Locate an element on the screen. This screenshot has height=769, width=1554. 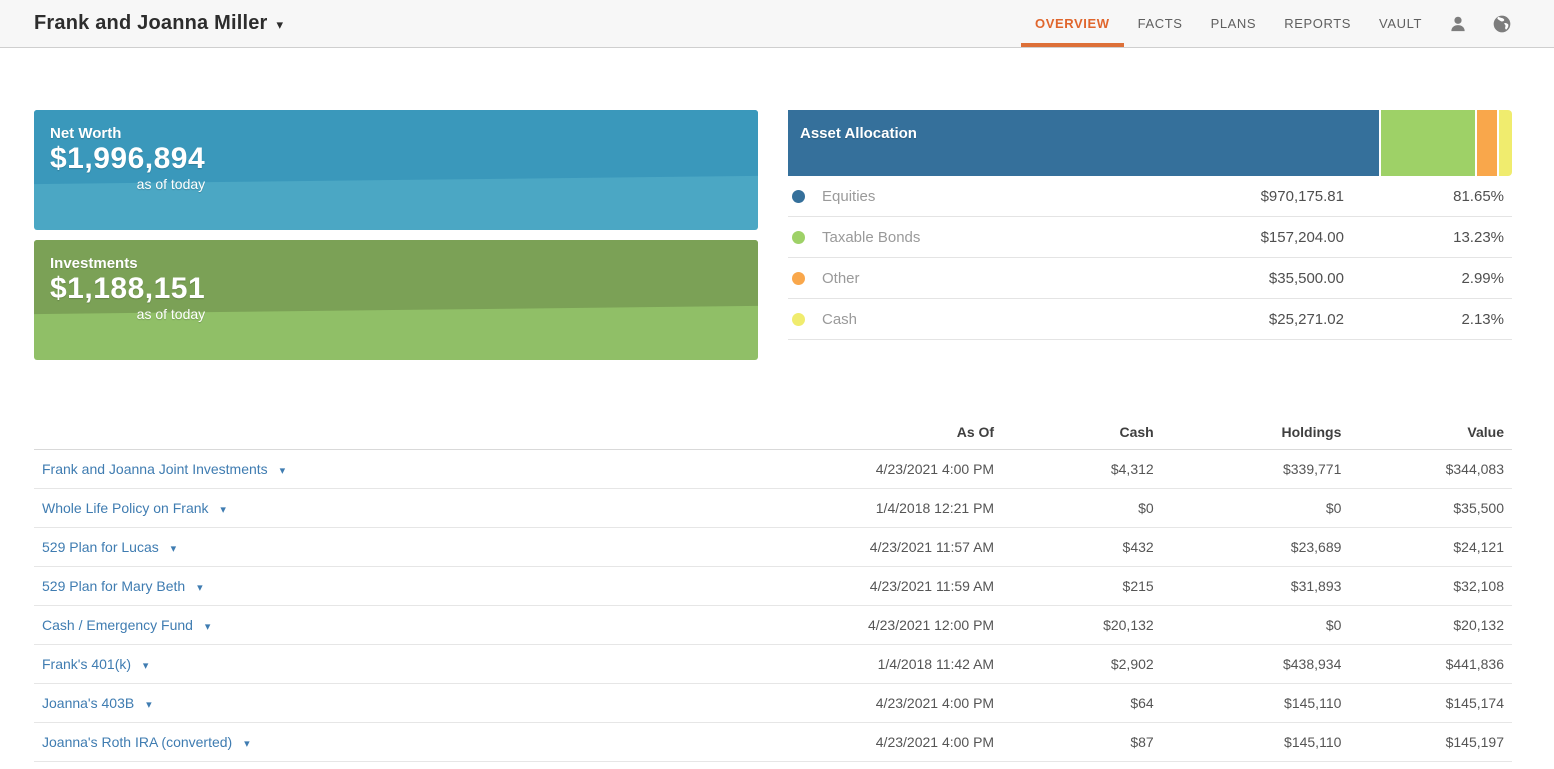
holdings-cell: $23,689 is located at coordinates (1255, 547).